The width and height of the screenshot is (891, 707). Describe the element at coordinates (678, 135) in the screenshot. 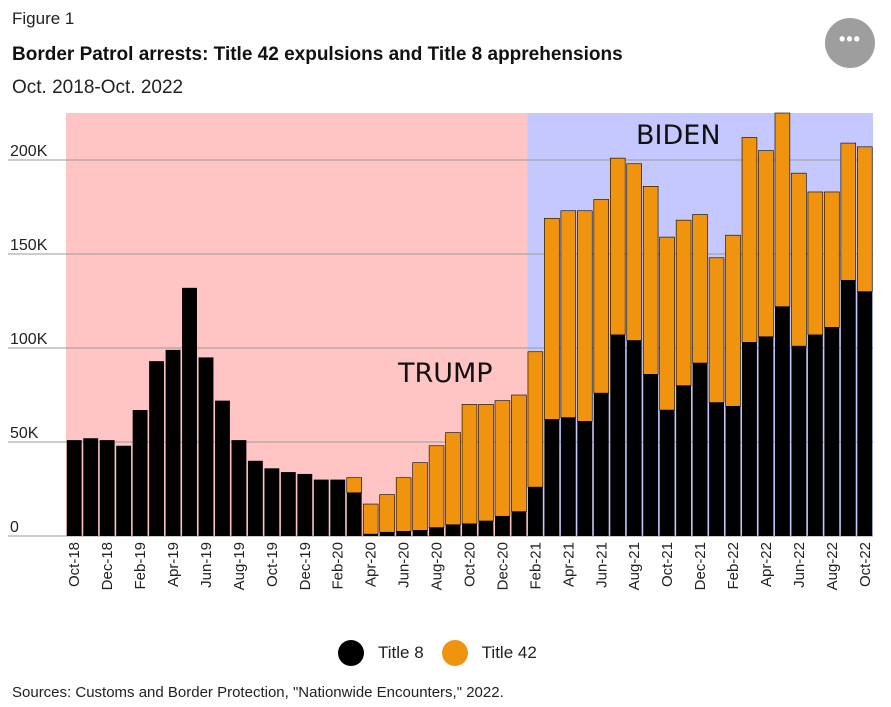

I see `era-label-biden: BIDEN` at that location.